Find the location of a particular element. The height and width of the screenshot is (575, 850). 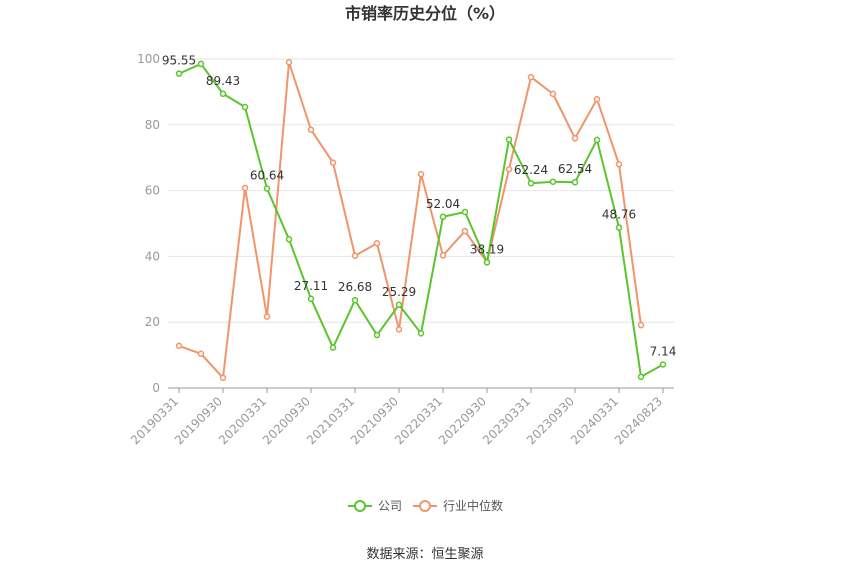

data-label: 62.24 is located at coordinates (531, 170).